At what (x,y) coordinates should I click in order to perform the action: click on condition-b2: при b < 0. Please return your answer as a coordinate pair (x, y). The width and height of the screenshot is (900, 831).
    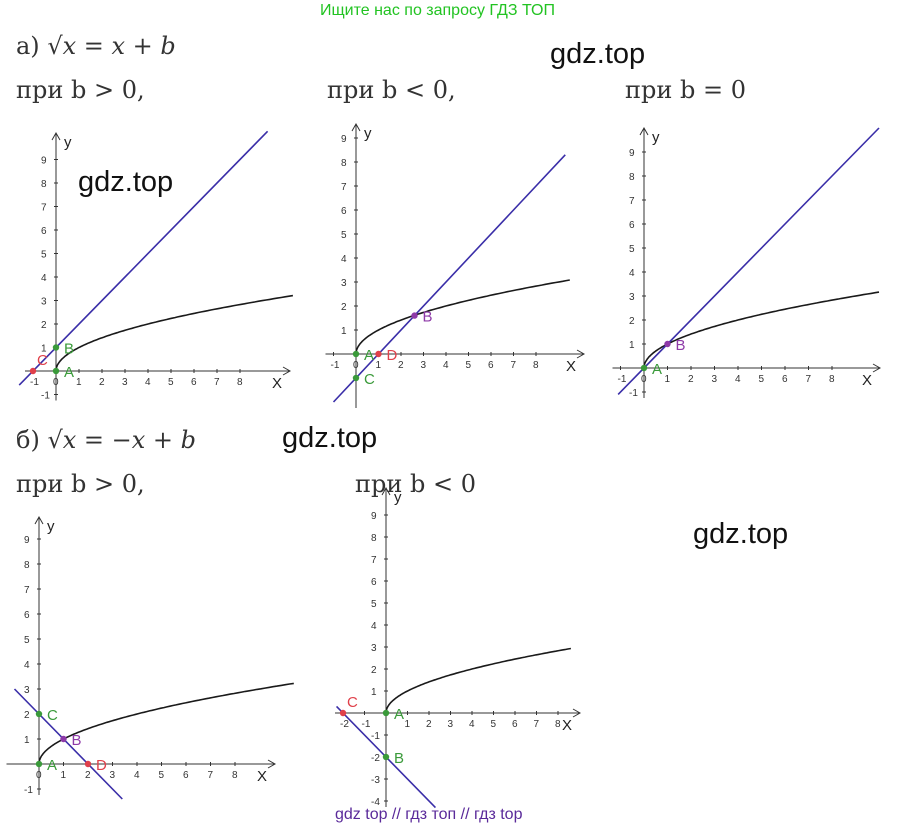
    Looking at the image, I should click on (415, 484).